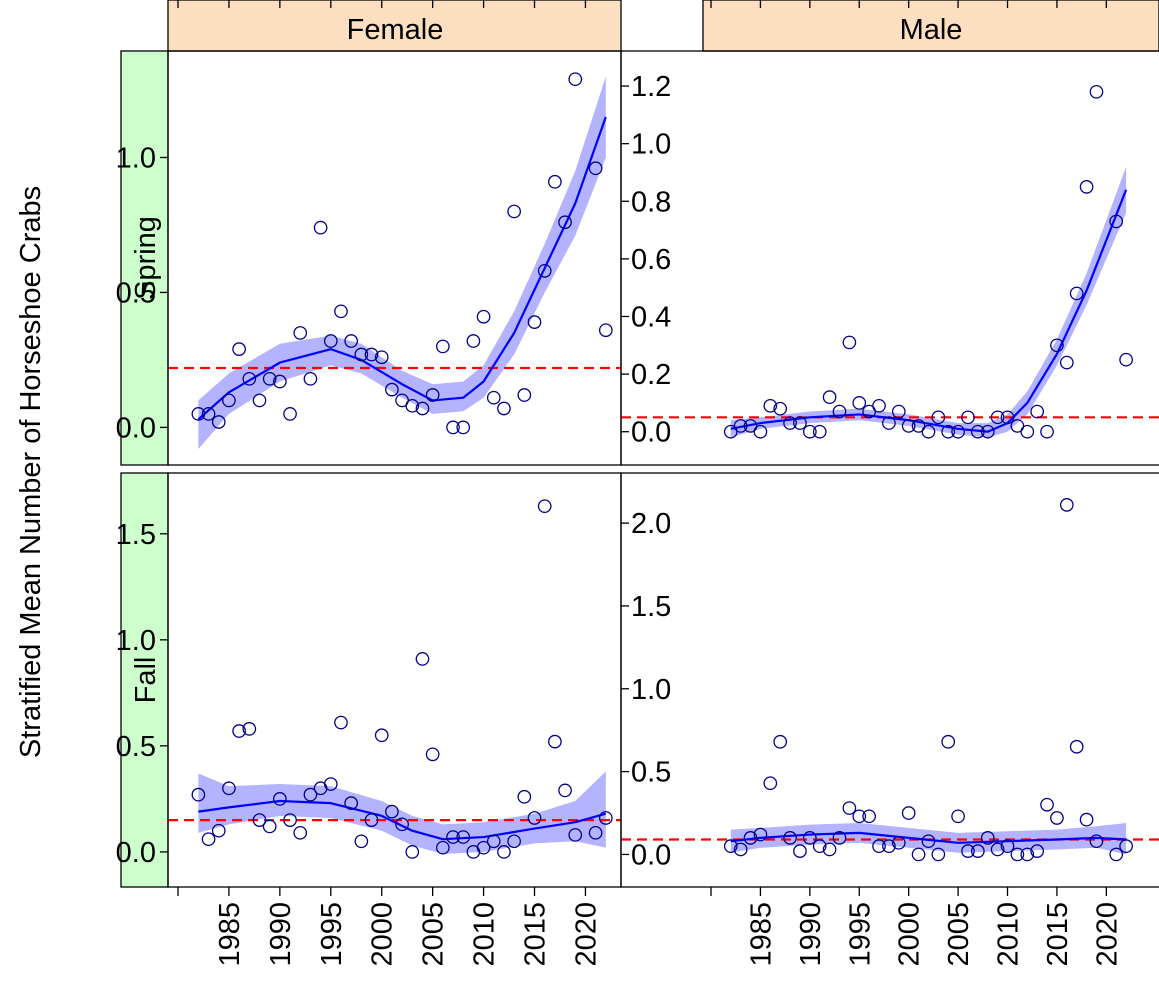 This screenshot has height=987, width=1159. What do you see at coordinates (402, 813) in the screenshot?
I see `confidence-band-female-fall` at bounding box center [402, 813].